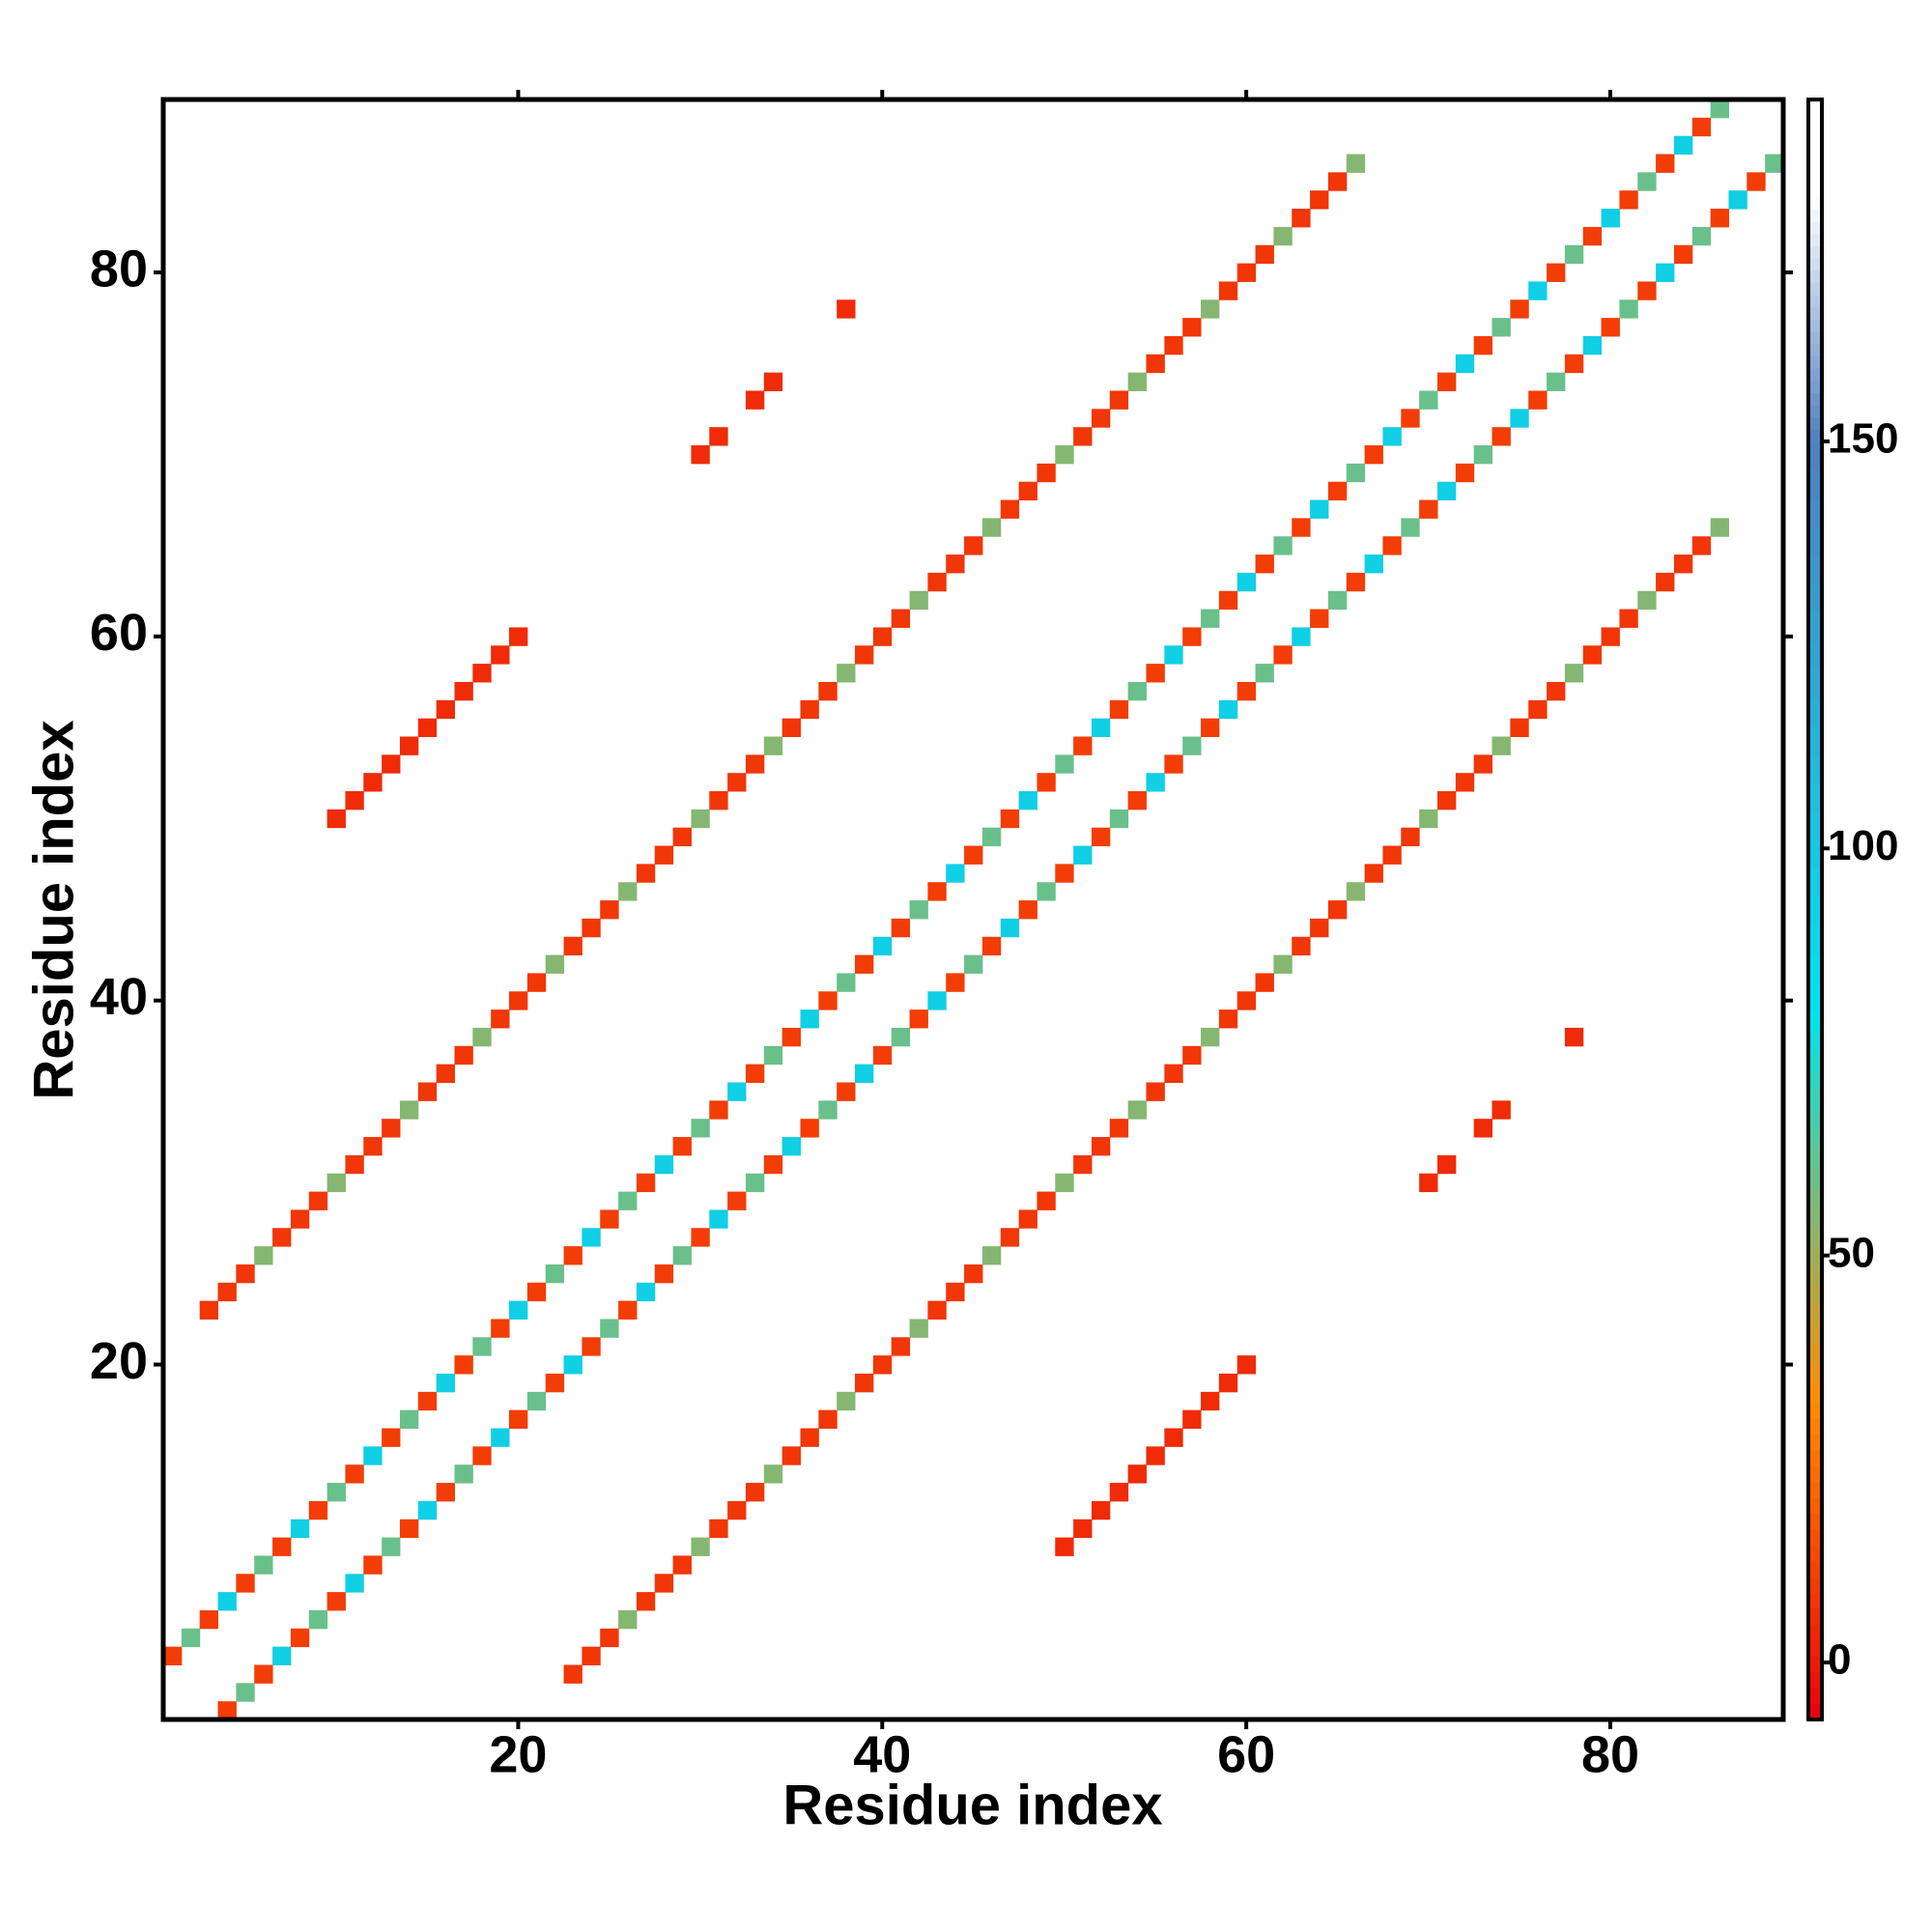 This screenshot has height=1932, width=1932. What do you see at coordinates (119, 997) in the screenshot?
I see `y-tick-label: 40` at bounding box center [119, 997].